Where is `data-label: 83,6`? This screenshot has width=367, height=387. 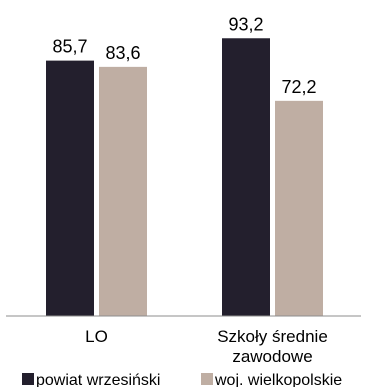 data-label: 83,6 is located at coordinates (122, 53).